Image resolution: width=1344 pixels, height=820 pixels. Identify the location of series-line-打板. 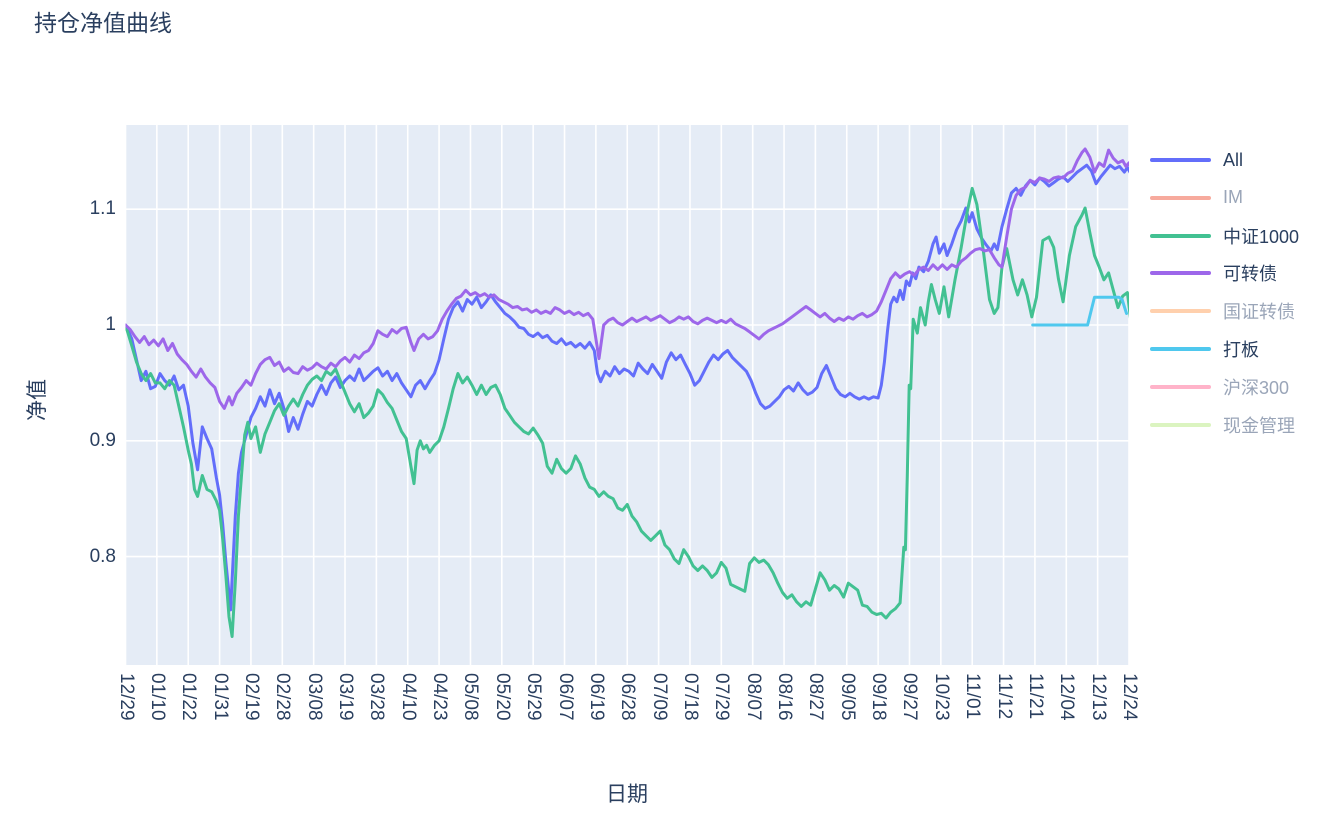
(1079, 311).